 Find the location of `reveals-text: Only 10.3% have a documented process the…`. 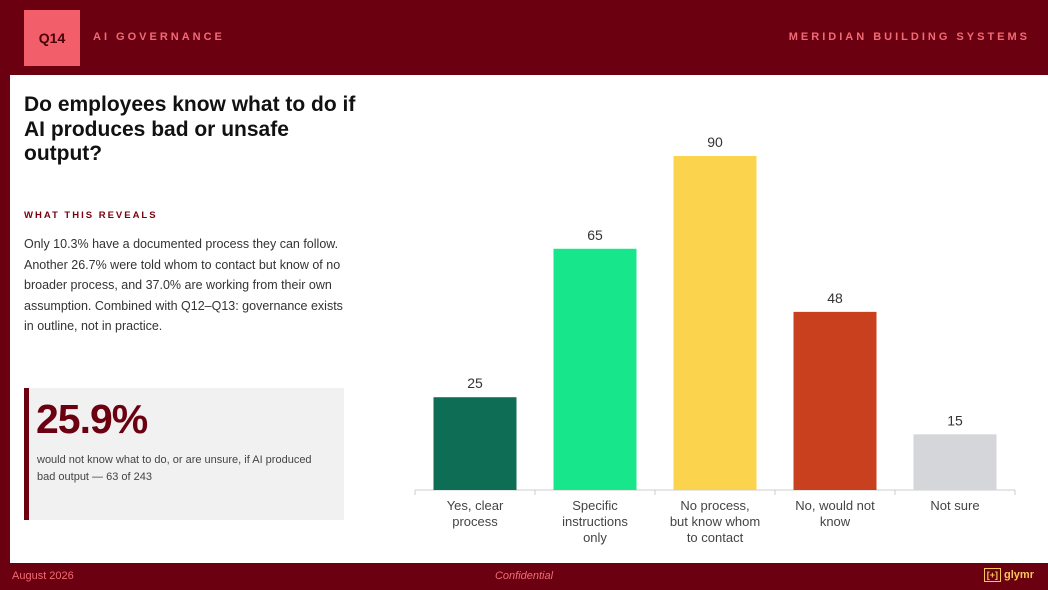

reveals-text: Only 10.3% have a documented process the… is located at coordinates (183, 285).